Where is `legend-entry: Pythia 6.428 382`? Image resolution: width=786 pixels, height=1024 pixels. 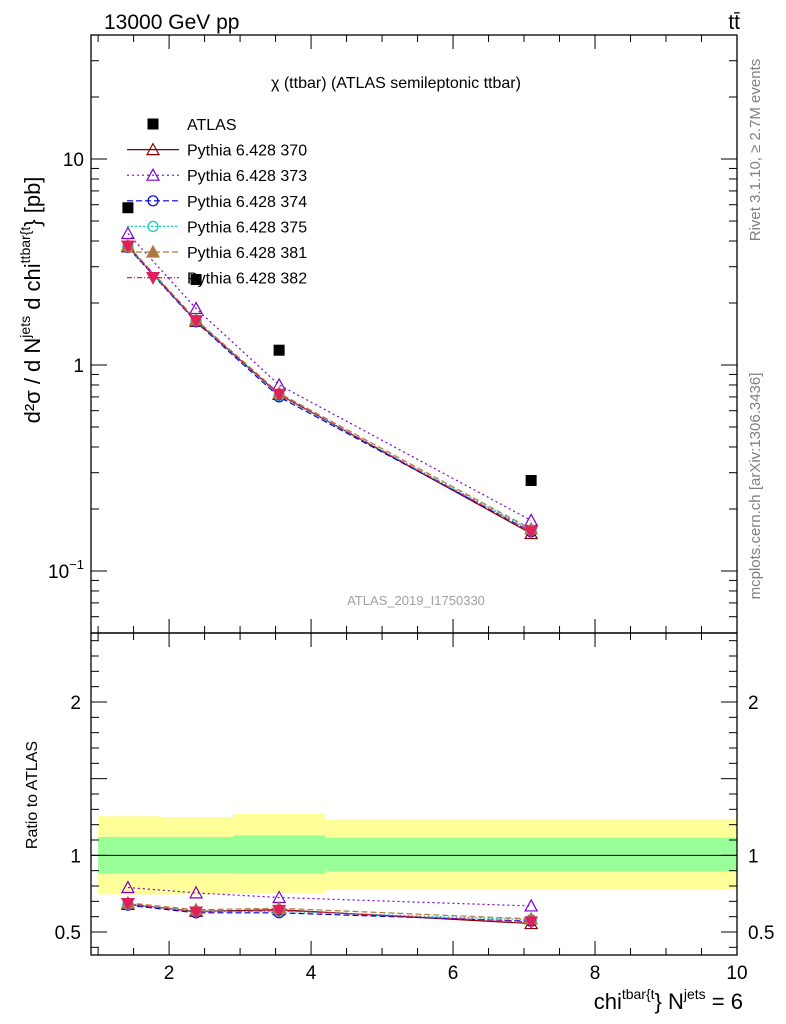 legend-entry: Pythia 6.428 382 is located at coordinates (217, 279).